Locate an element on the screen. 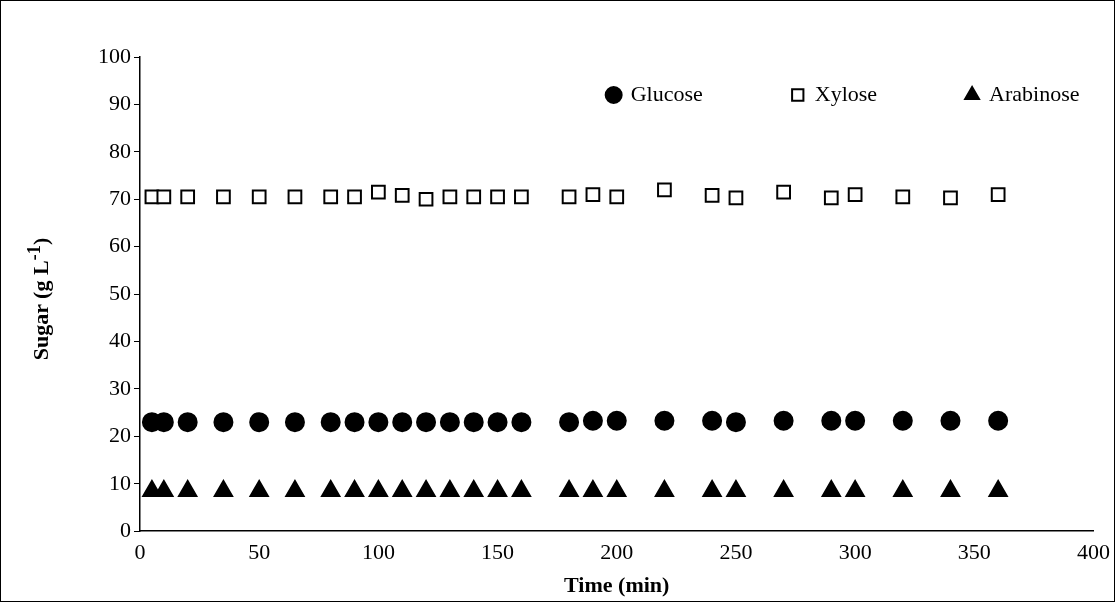 The height and width of the screenshot is (602, 1115). y-tick-label: 80 is located at coordinates (120, 150).